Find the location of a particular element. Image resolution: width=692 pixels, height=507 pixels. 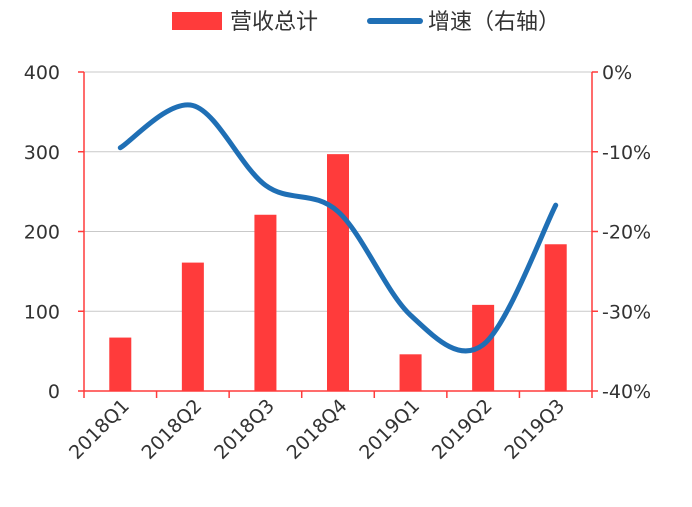

bar-2019Q2 is located at coordinates (483, 347).